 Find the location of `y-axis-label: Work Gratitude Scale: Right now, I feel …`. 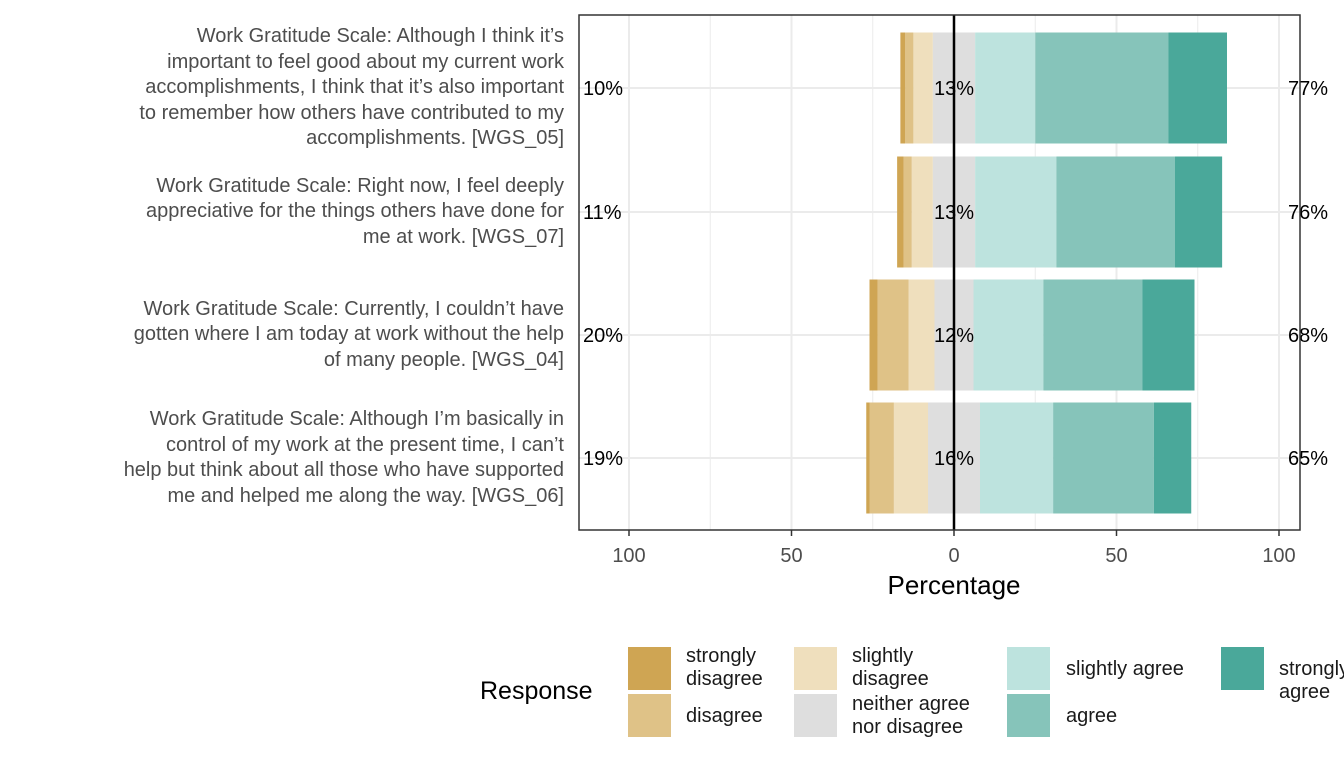

y-axis-label: Work Gratitude Scale: Right now, I feel … is located at coordinates (294, 212).